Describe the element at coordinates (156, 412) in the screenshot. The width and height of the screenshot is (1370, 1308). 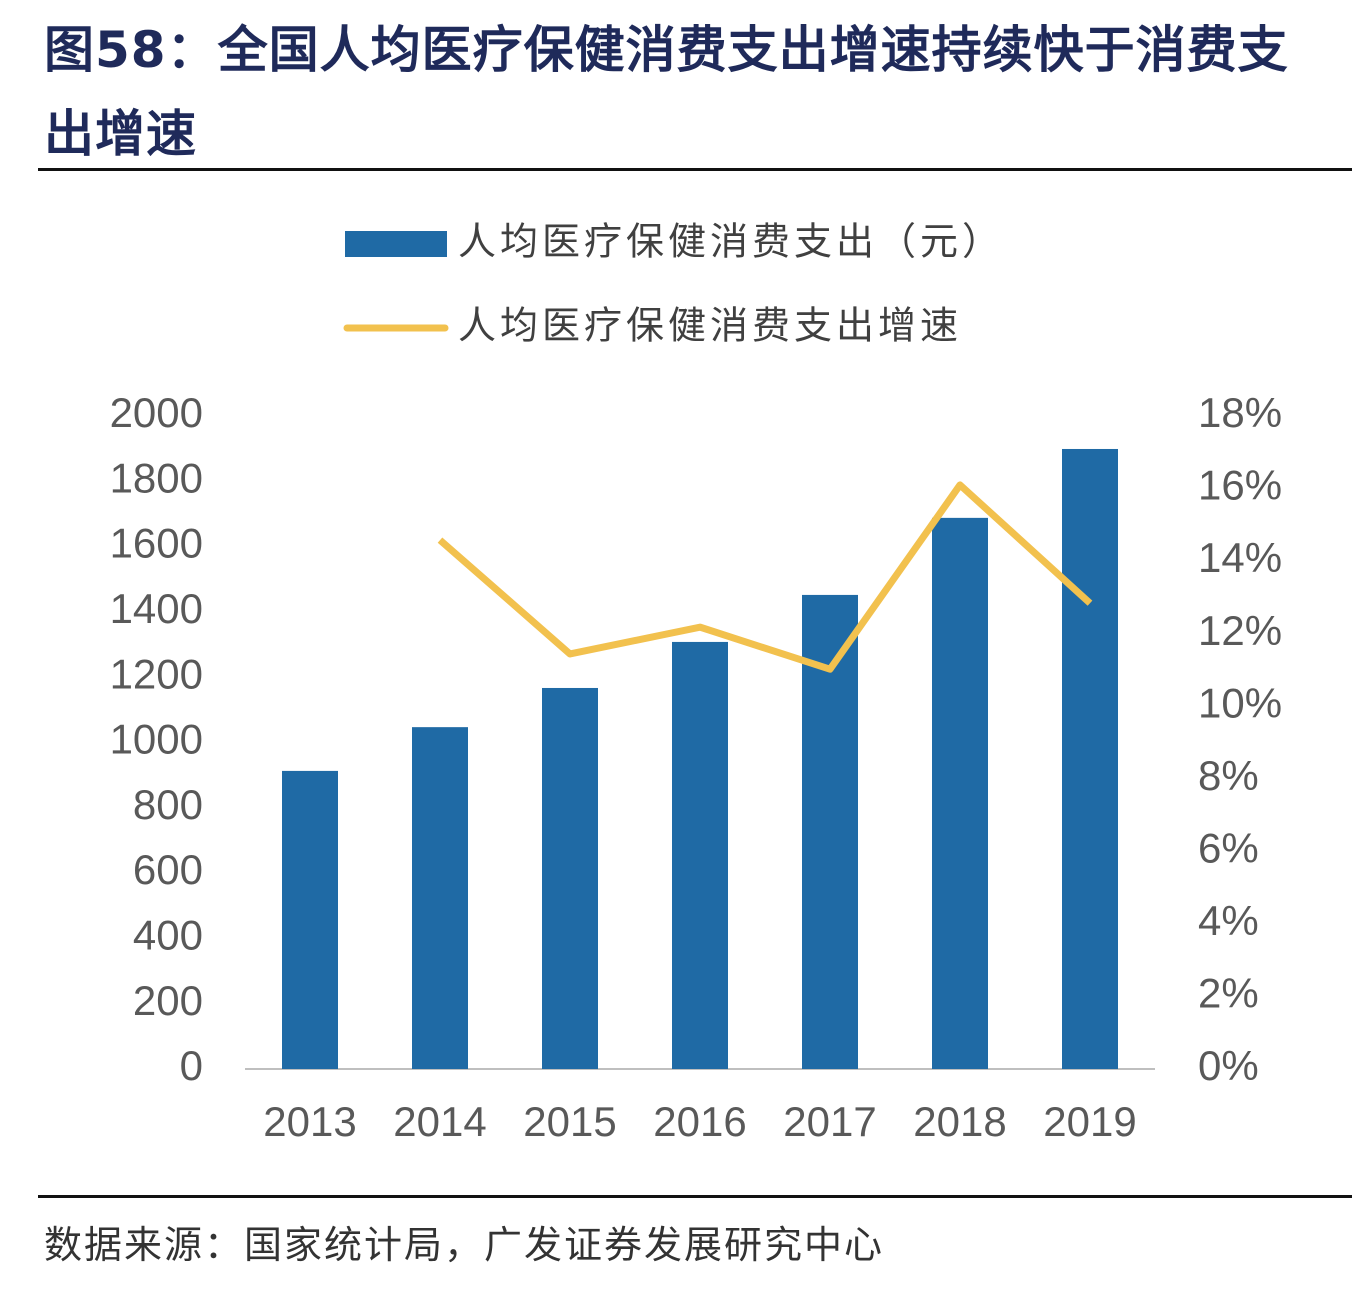
I see `y-tick-label: 2000` at that location.